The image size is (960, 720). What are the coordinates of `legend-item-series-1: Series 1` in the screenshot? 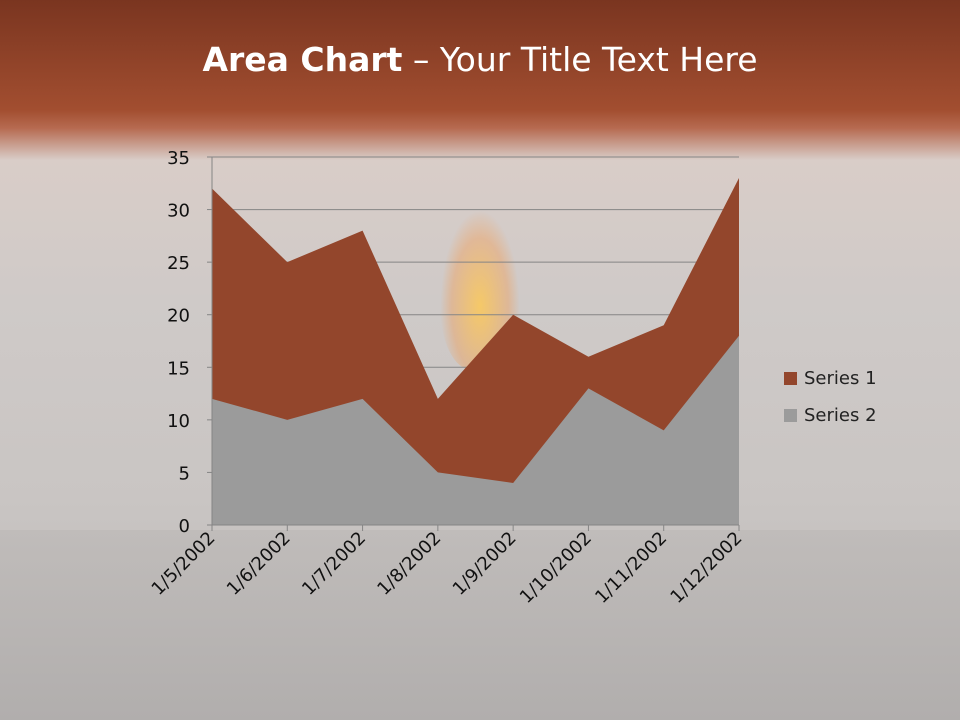 It's located at (830, 378).